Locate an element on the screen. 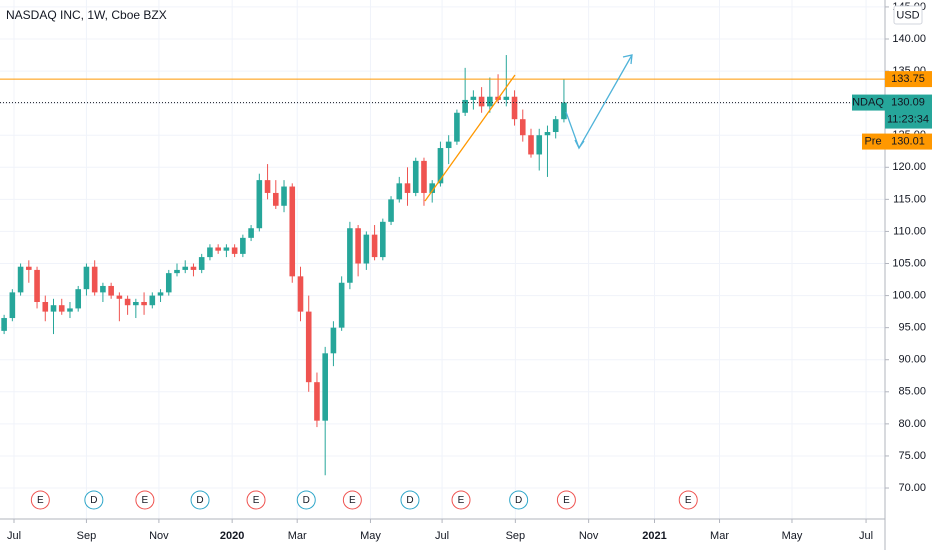 The height and width of the screenshot is (550, 932). y-tick-label: 70.00 is located at coordinates (912, 488).